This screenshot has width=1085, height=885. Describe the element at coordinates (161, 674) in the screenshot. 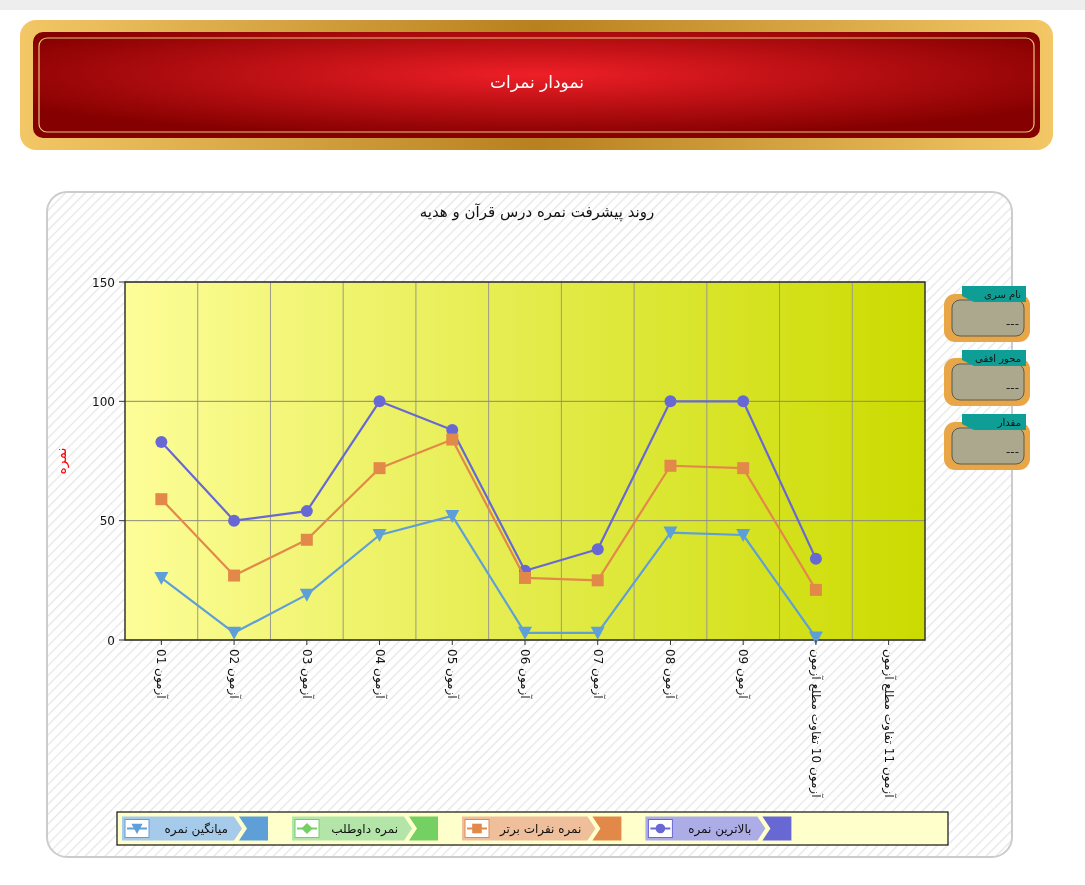

I see `x-tick-label: آزمون 01` at that location.